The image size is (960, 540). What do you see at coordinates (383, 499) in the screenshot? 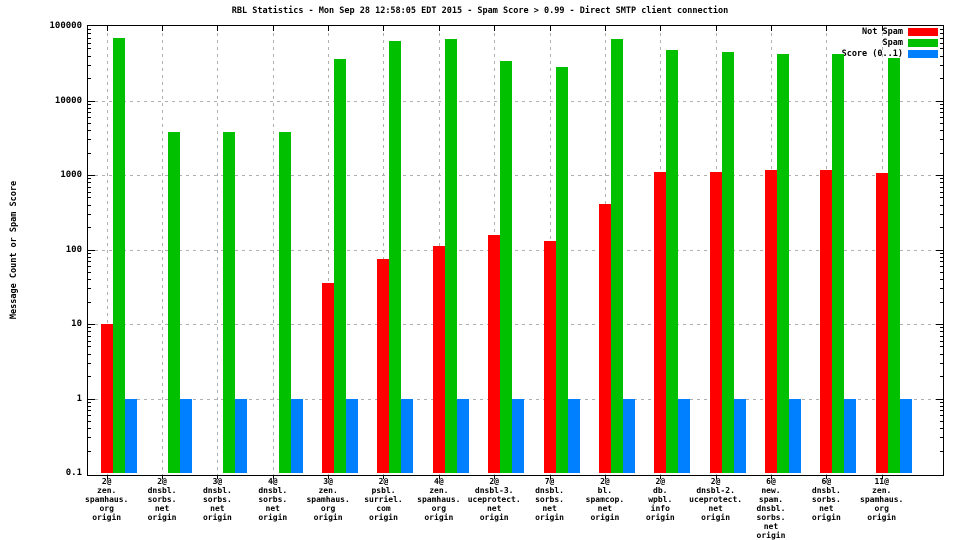
I see `x-tick-label: 2@ psbl. surriel. com origin` at bounding box center [383, 499].